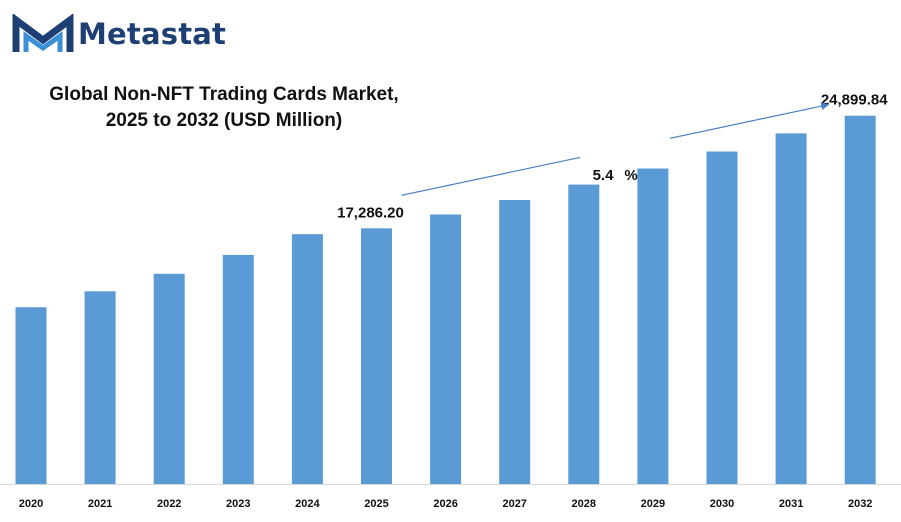 Image resolution: width=901 pixels, height=522 pixels. What do you see at coordinates (860, 299) in the screenshot?
I see `bar-2032` at bounding box center [860, 299].